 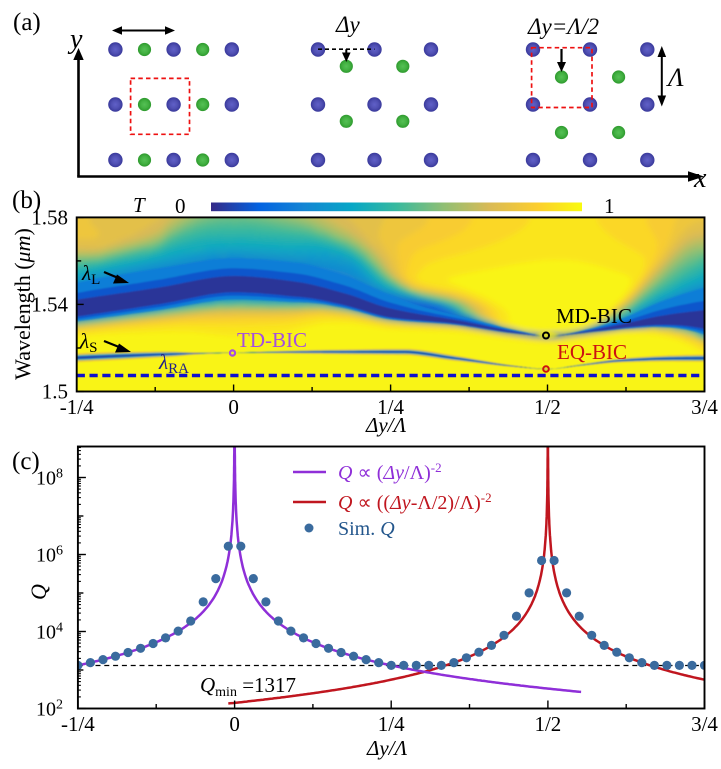 What do you see at coordinates (22, 304) in the screenshot?
I see `svg-text: Wavelength (μm)` at bounding box center [22, 304].